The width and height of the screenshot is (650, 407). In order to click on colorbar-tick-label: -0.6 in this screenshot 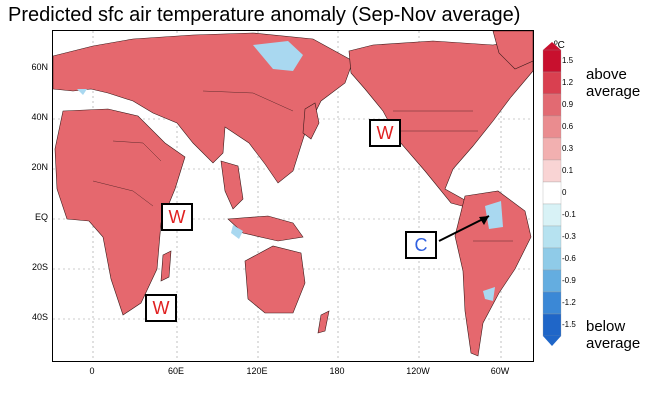, I will do `click(569, 258)`.